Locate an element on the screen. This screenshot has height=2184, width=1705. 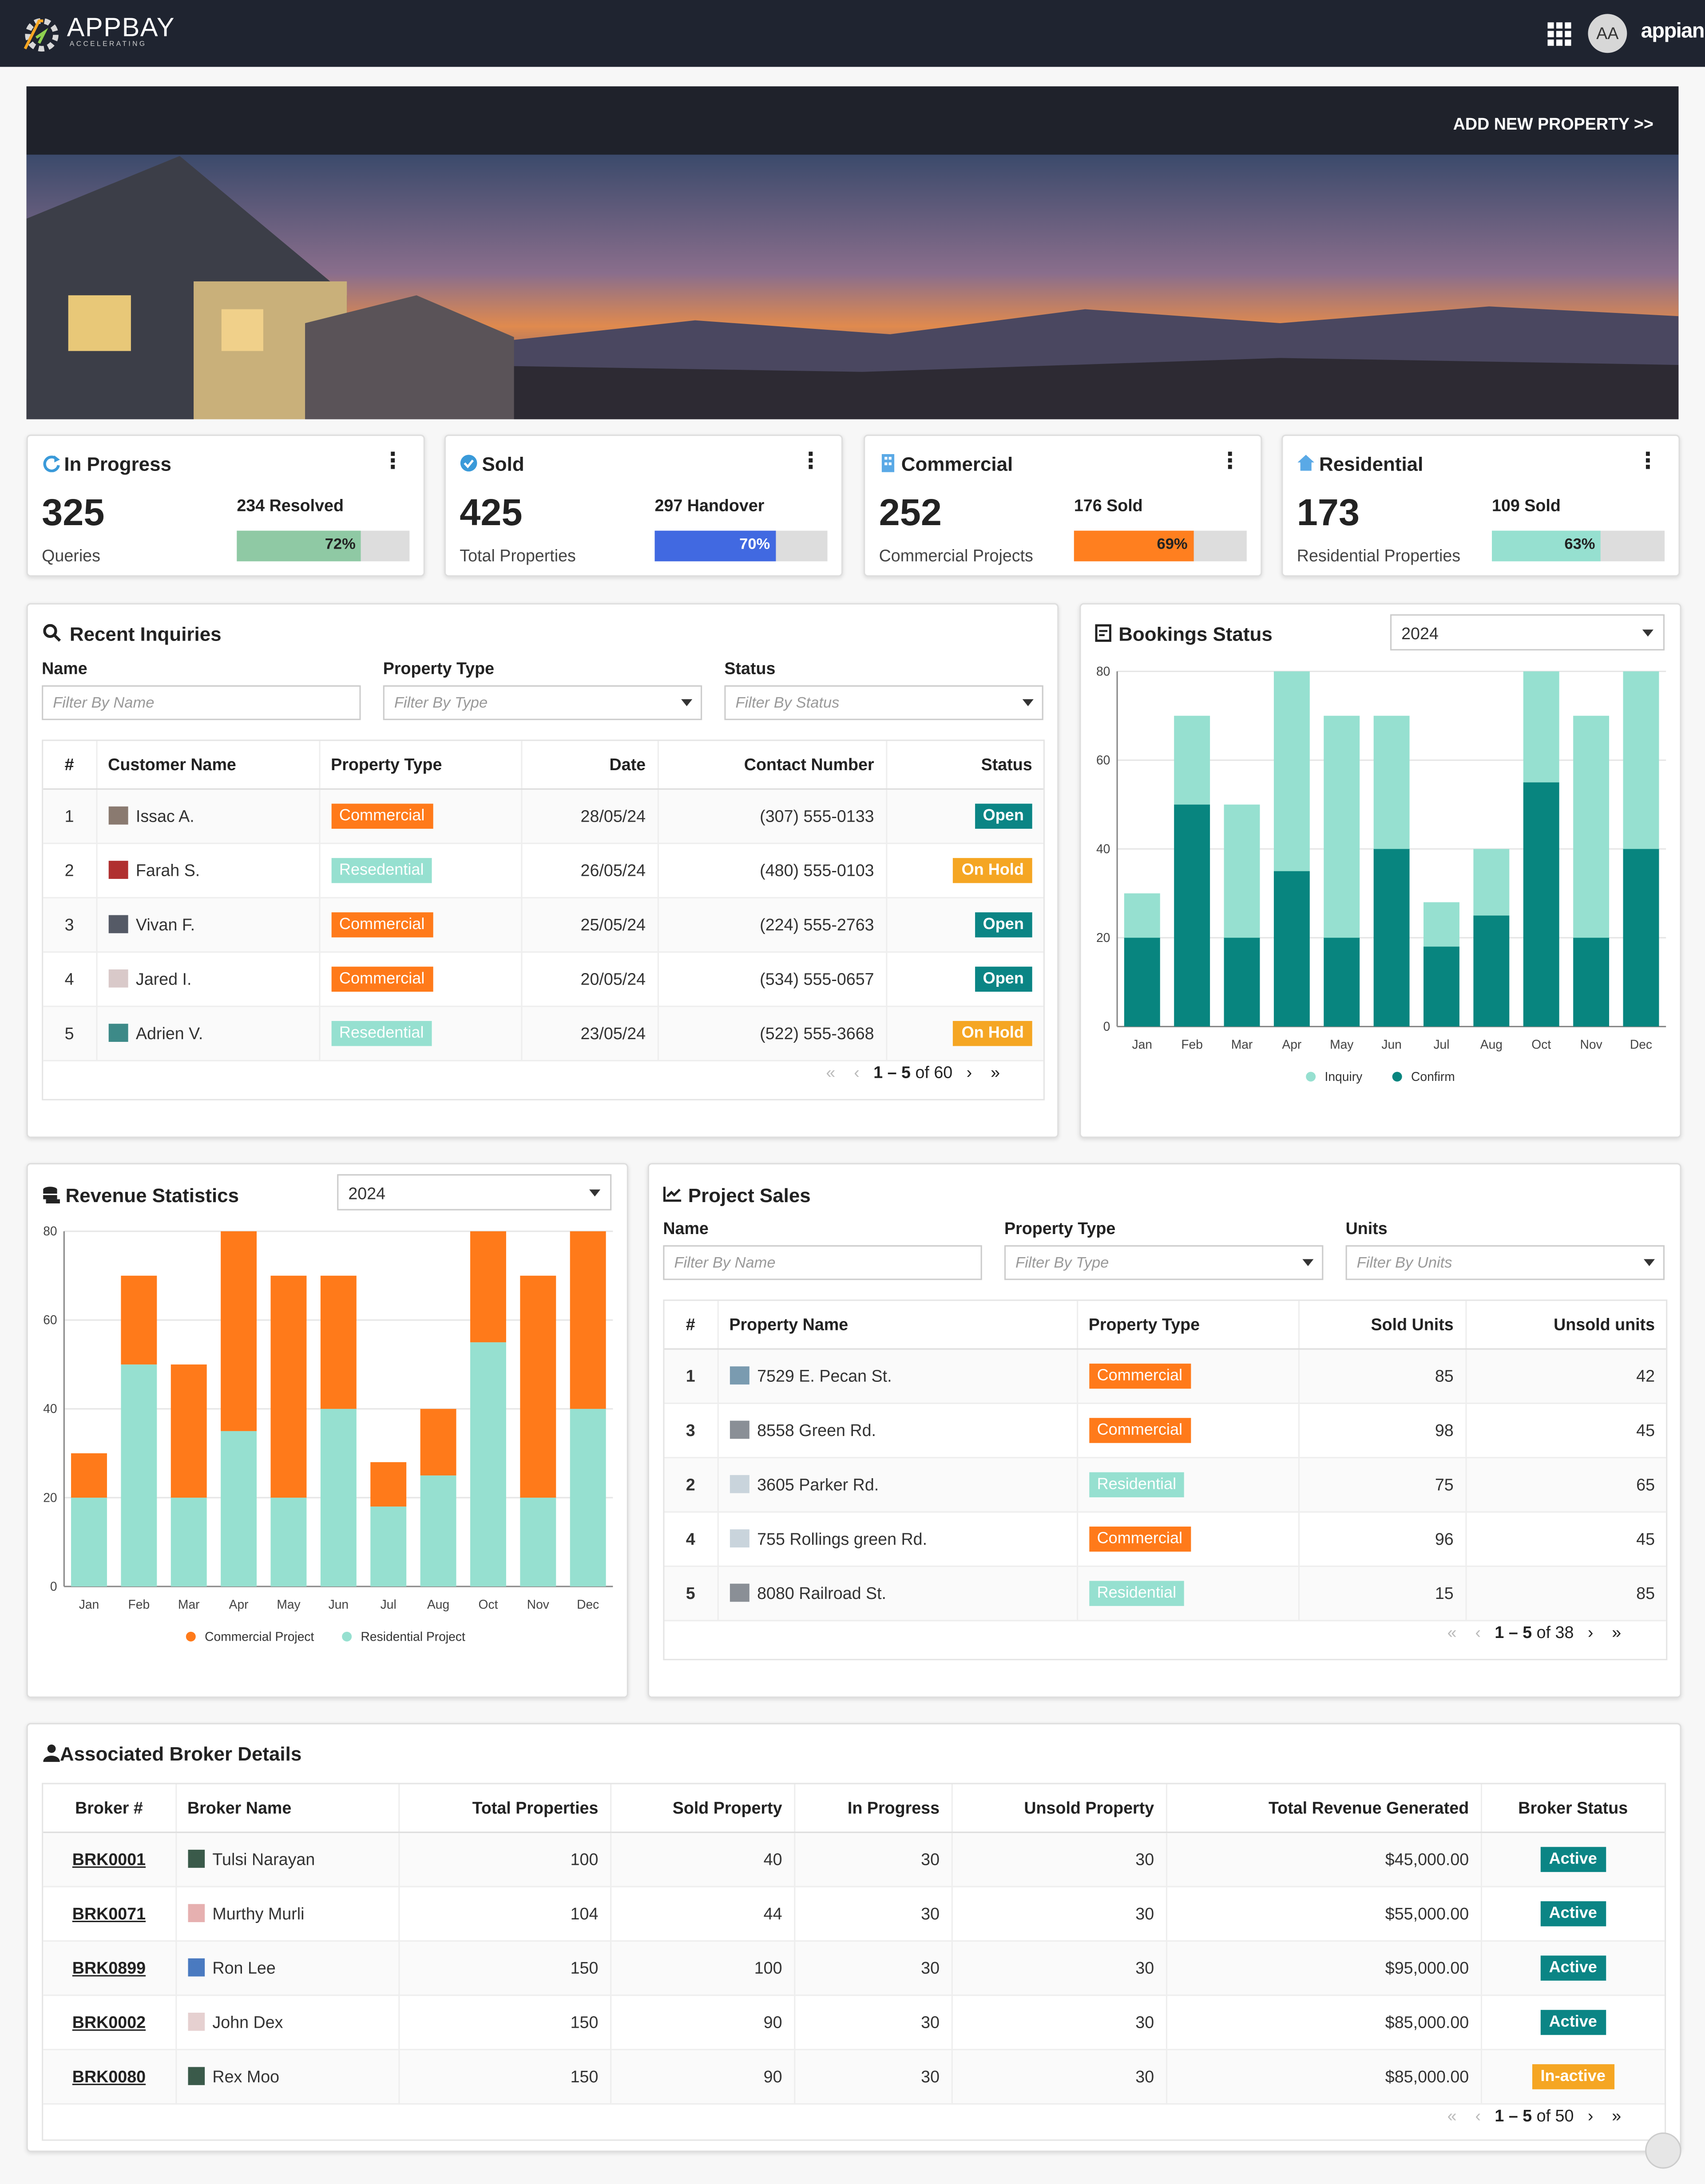
feedback-icon is located at coordinates (1663, 2150).